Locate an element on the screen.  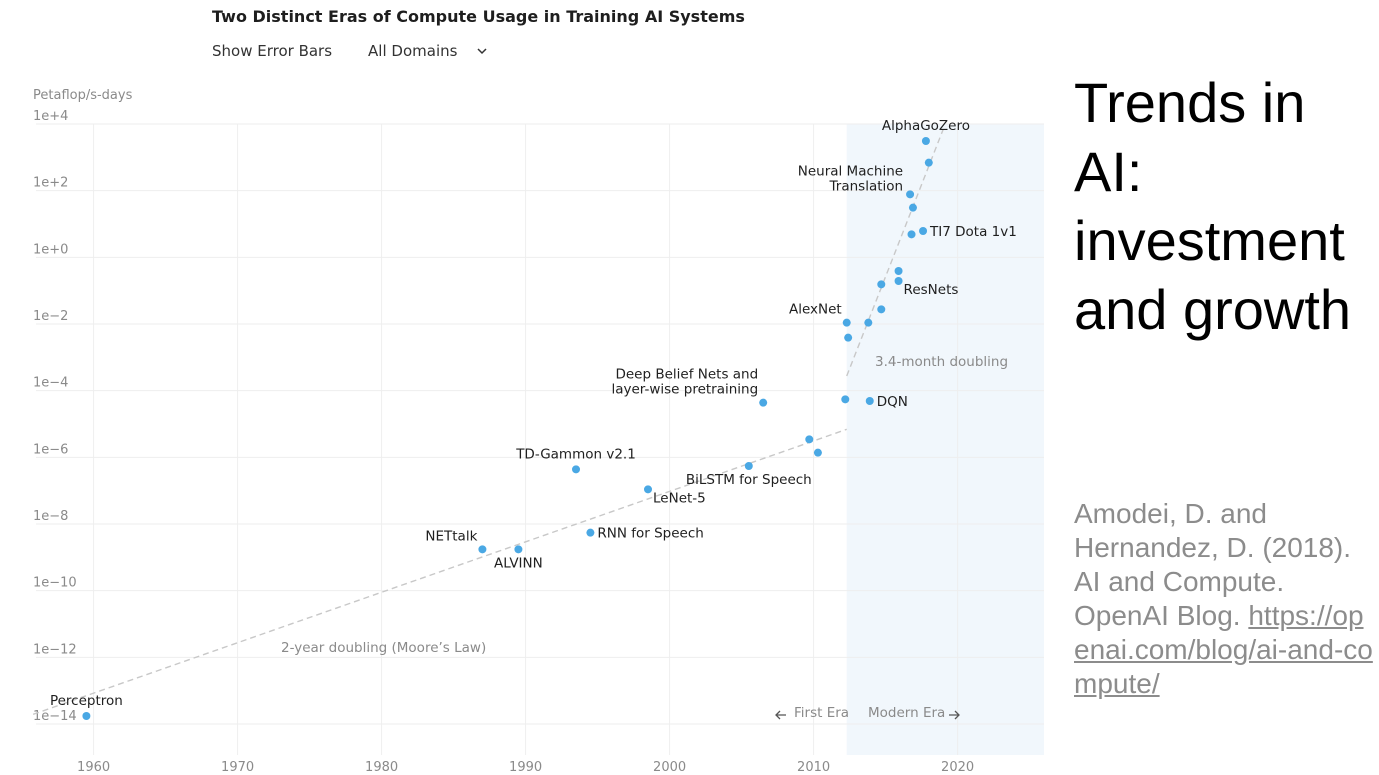
trend-line-label: 3.4-month doubling is located at coordinates (941, 362).